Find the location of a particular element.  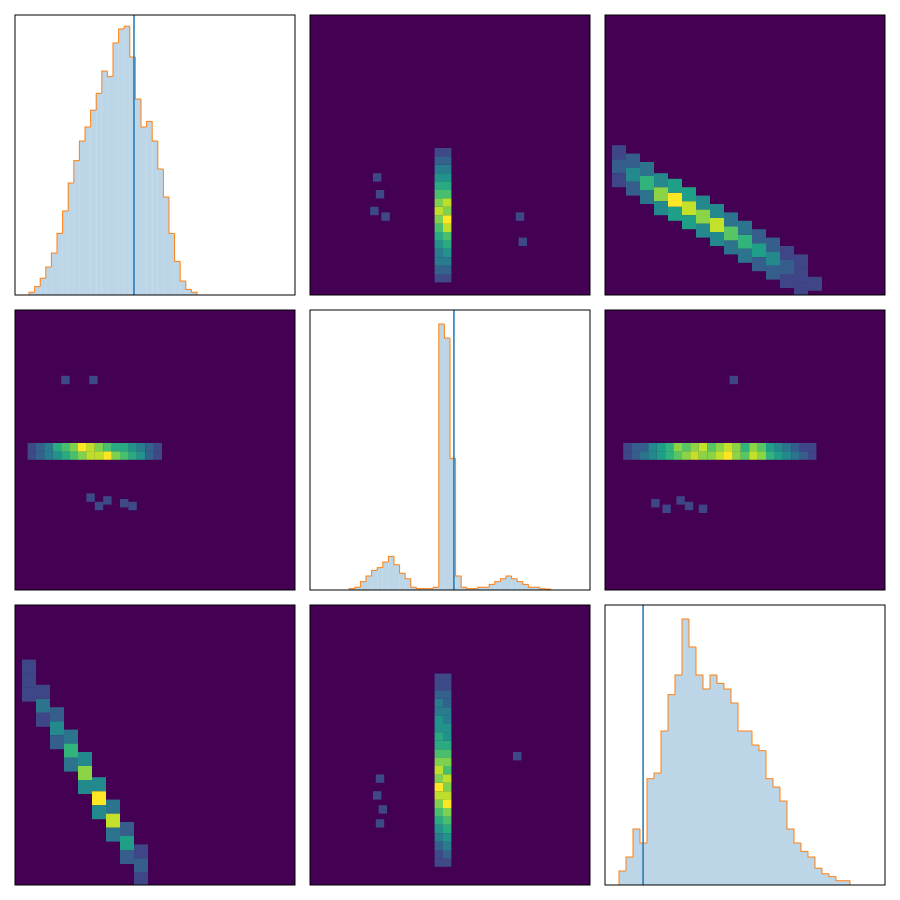

panel-frame is located at coordinates (745, 155).